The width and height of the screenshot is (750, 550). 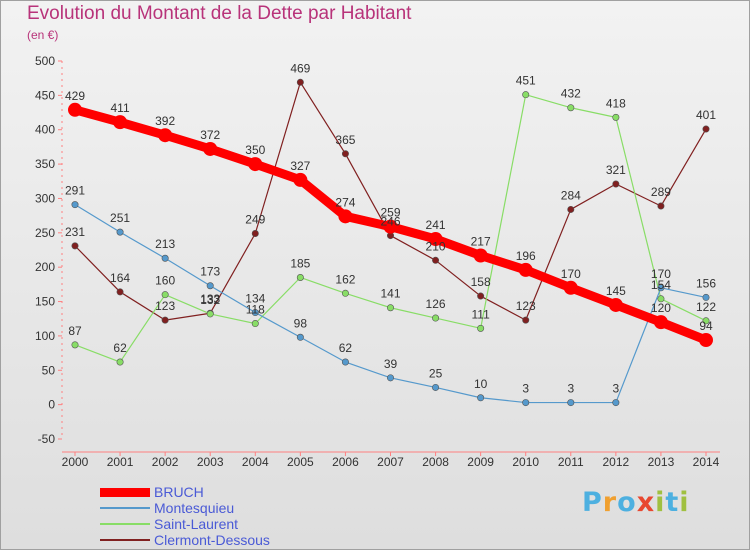 What do you see at coordinates (616, 170) in the screenshot?
I see `data-label: 321` at bounding box center [616, 170].